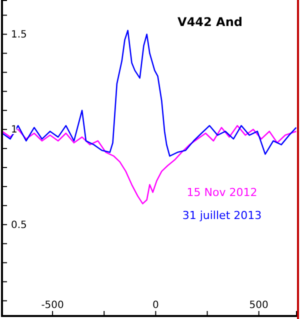 The height and width of the screenshot is (319, 300). Describe the element at coordinates (19, 225) in the screenshot. I see `y-tick-label: 0.5` at that location.